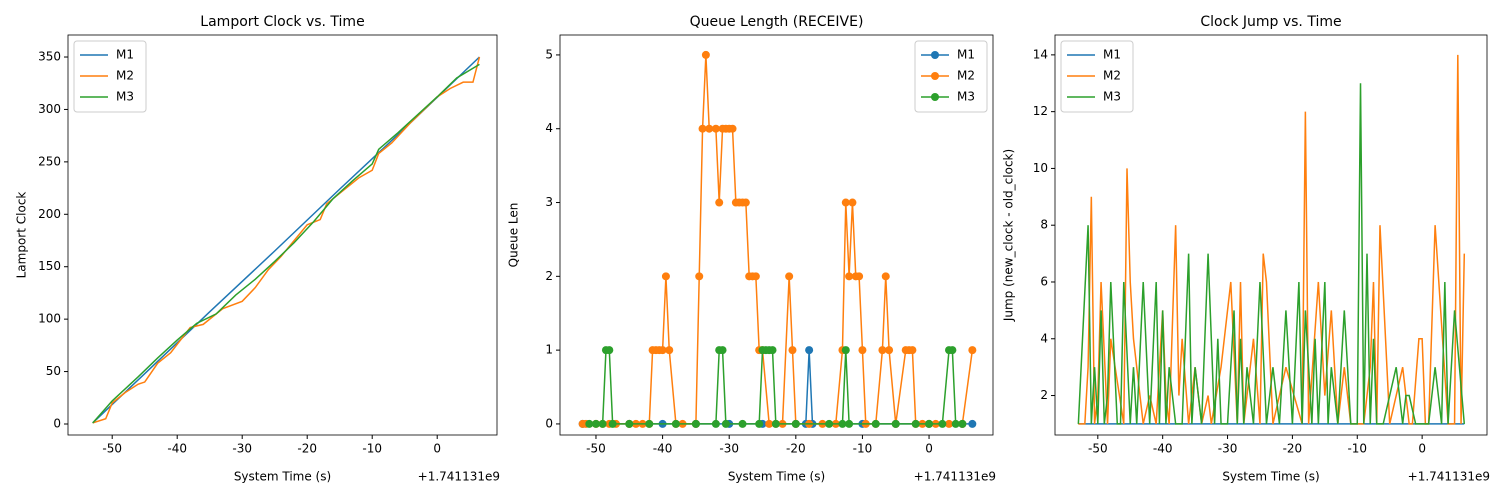 This screenshot has width=1500, height=500. I want to click on chart-title: Clock Jump vs. Time, so click(1270, 22).